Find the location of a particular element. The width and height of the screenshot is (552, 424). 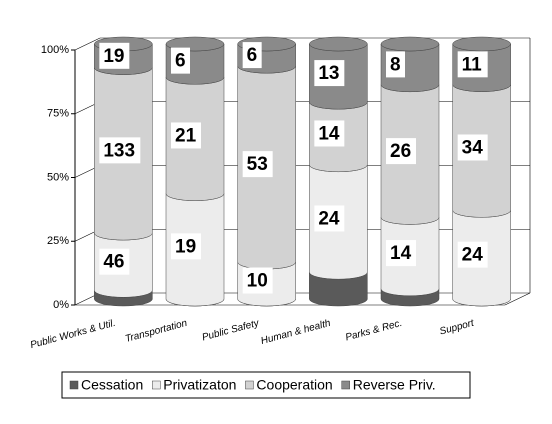

data-label: 21 is located at coordinates (186, 135).